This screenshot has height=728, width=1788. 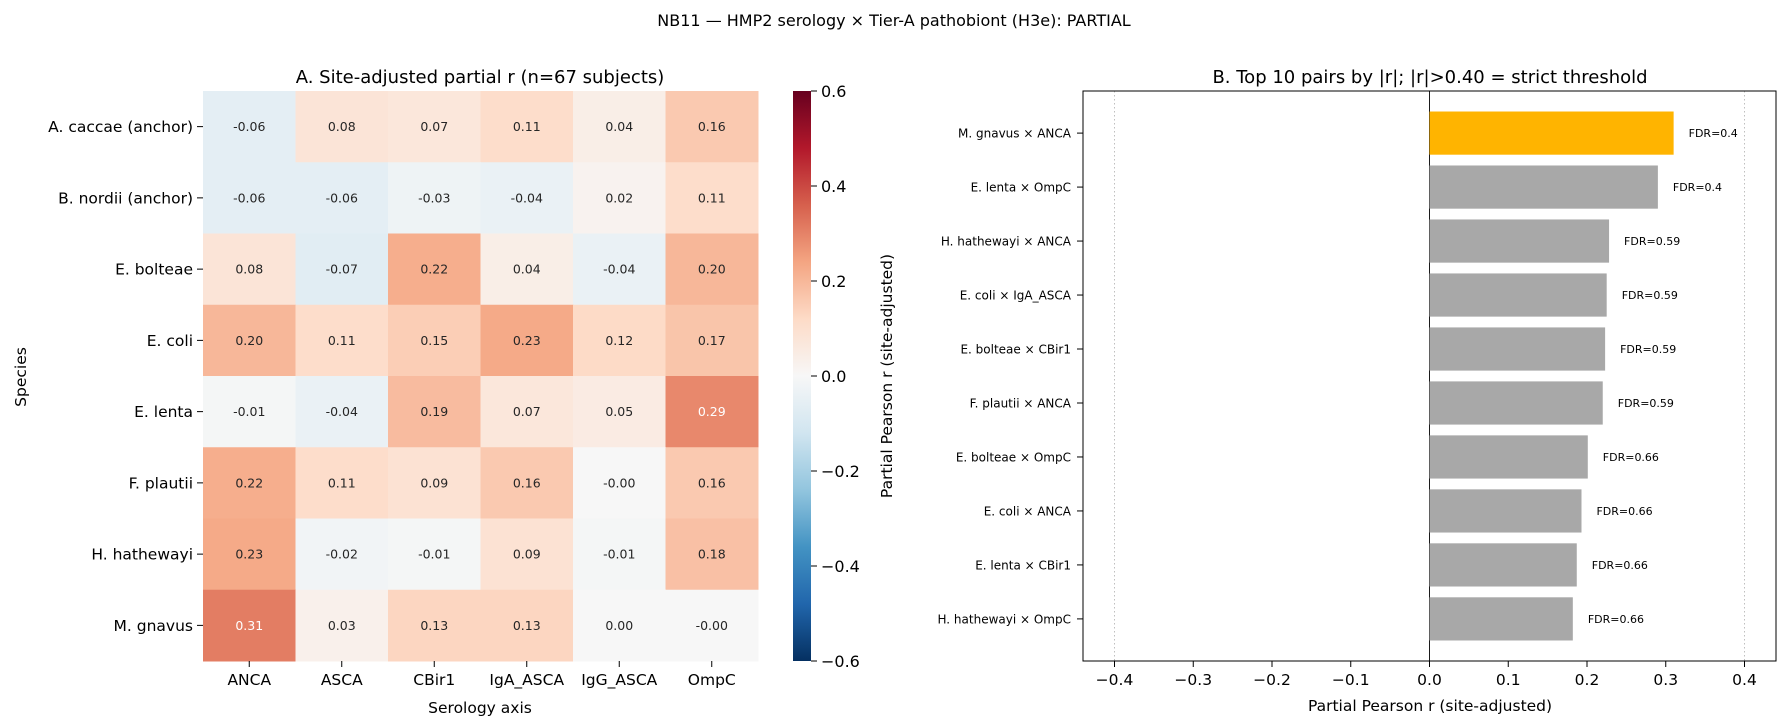 What do you see at coordinates (1665, 680) in the screenshot?
I see `bar-x-tick-label: 0.3` at bounding box center [1665, 680].